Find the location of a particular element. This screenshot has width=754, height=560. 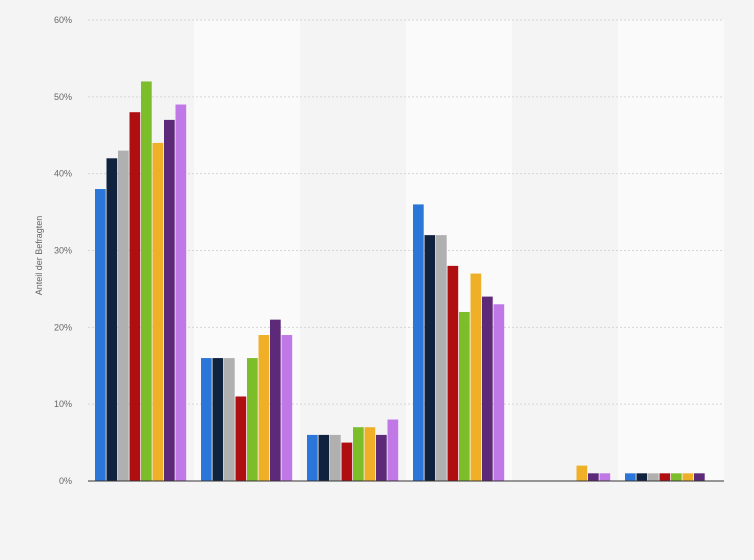

y-tick-label: 0% is located at coordinates (65, 481).